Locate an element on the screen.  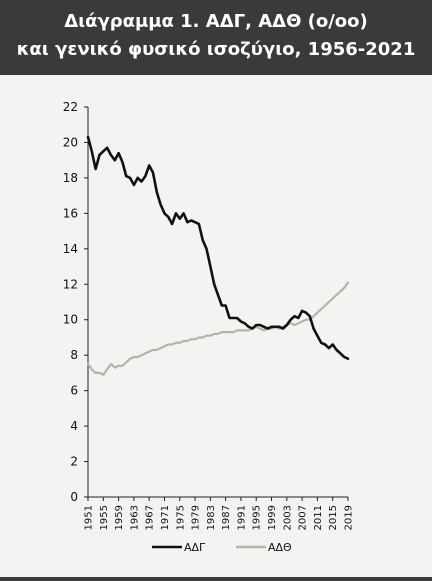
x-tick-label: 1967 is located at coordinates (150, 517).